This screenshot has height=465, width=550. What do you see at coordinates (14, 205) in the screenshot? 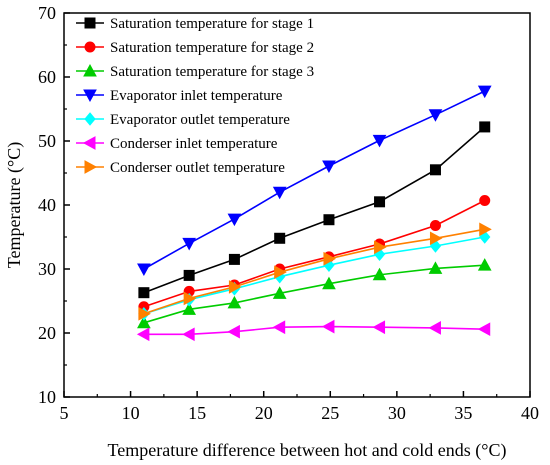
I see `y-axis-title: Temperature (°C)` at bounding box center [14, 205].